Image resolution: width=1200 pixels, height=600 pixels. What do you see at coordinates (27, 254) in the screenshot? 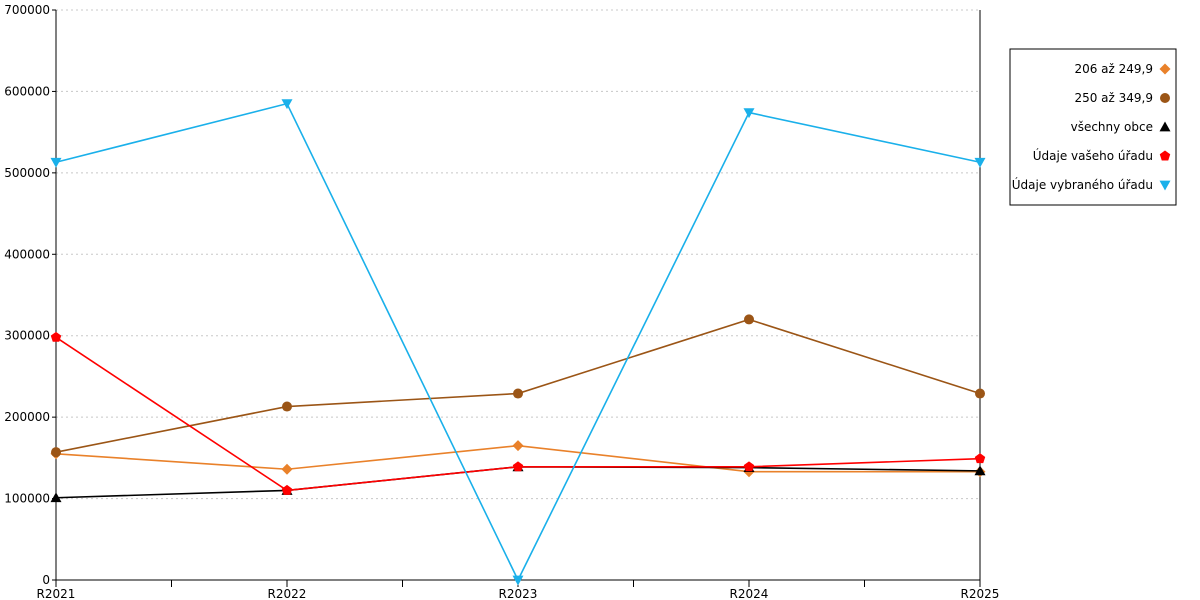
I see `y-tick-label: 400000` at bounding box center [27, 254].